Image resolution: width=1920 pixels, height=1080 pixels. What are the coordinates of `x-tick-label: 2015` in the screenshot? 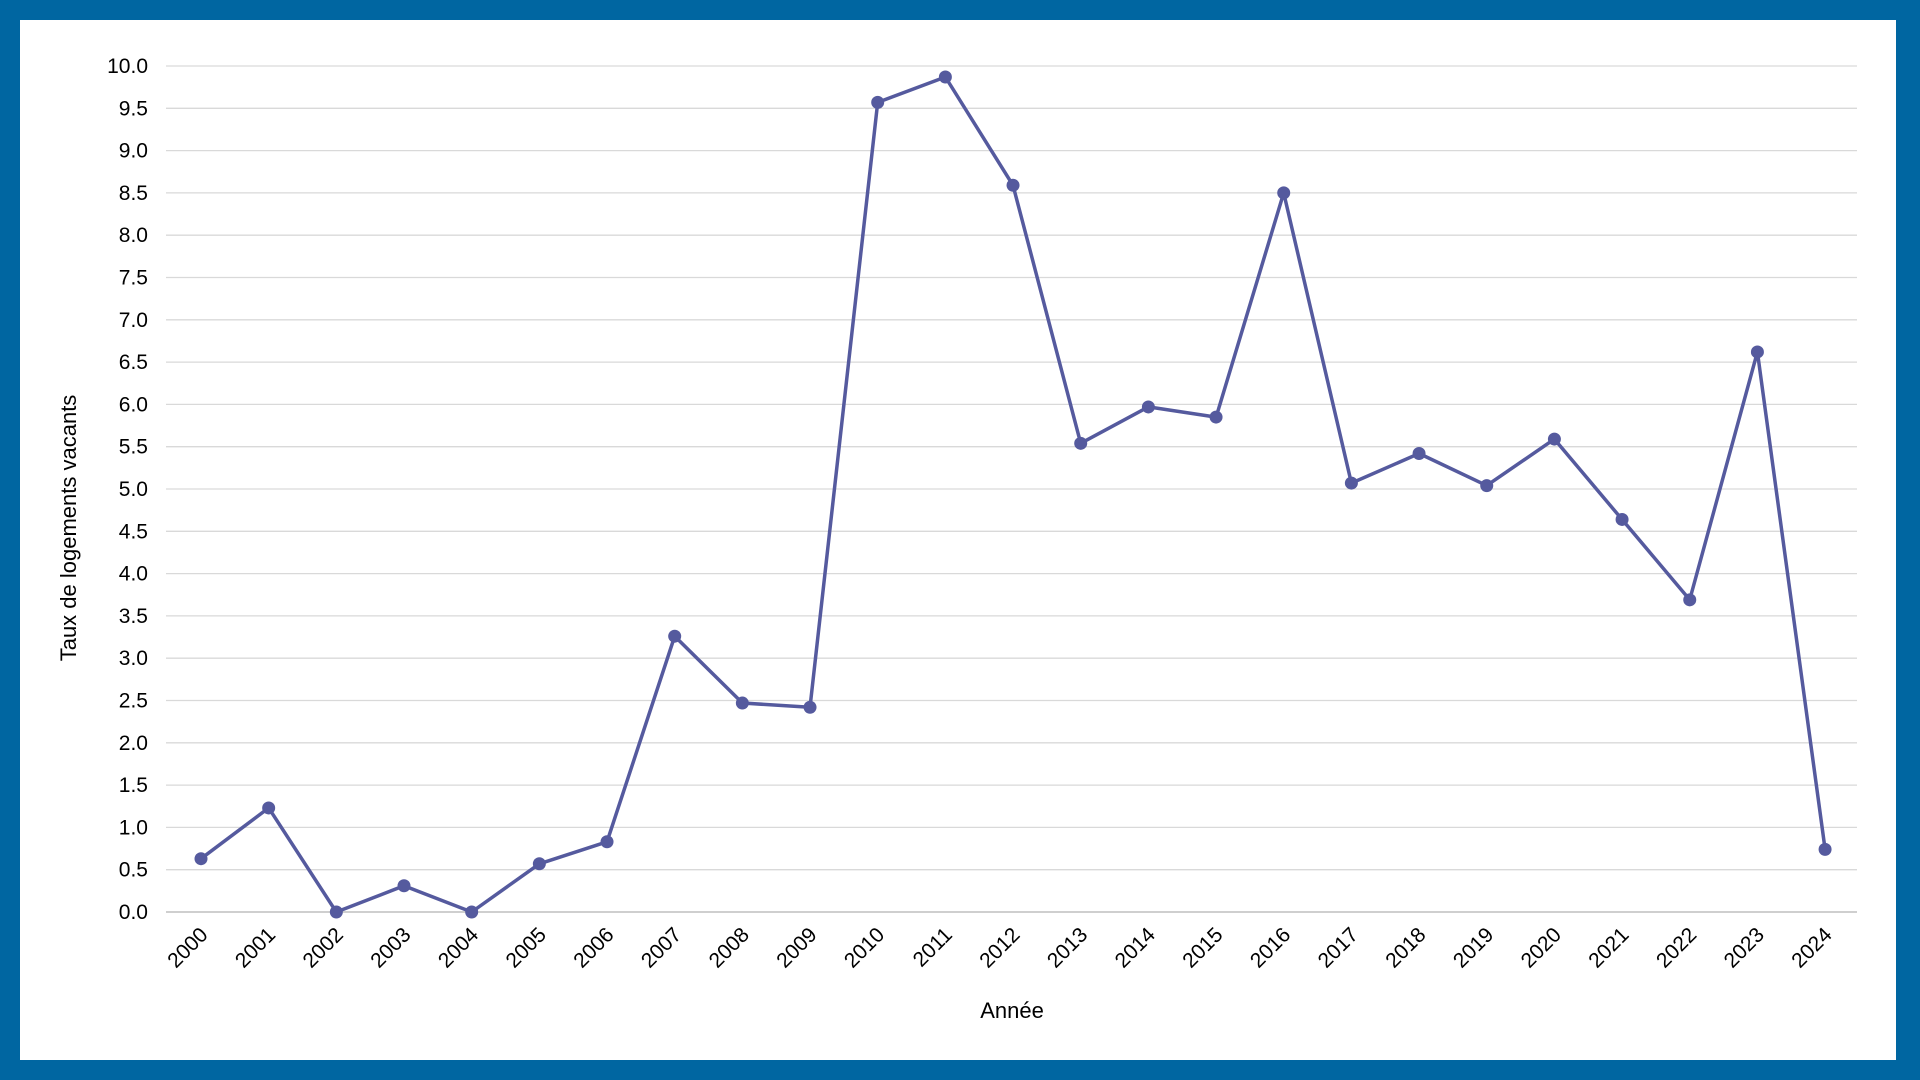 It's located at (1202, 947).